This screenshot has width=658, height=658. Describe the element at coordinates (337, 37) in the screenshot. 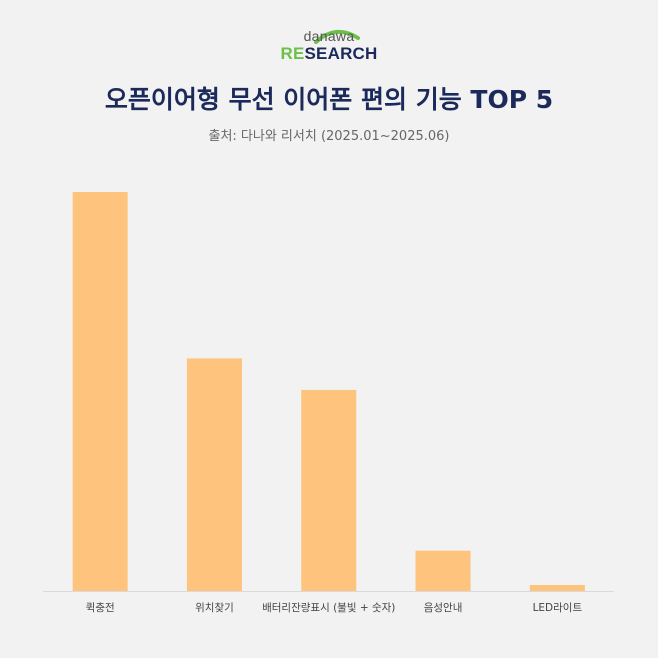

I see `logo-swoosh-icon` at that location.